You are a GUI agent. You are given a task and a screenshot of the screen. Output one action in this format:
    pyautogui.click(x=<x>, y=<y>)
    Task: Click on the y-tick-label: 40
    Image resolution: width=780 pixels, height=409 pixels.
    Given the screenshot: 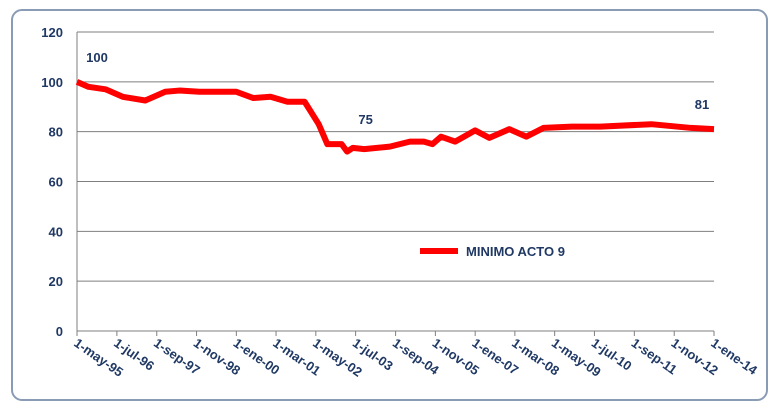 What is the action you would take?
    pyautogui.click(x=56, y=231)
    